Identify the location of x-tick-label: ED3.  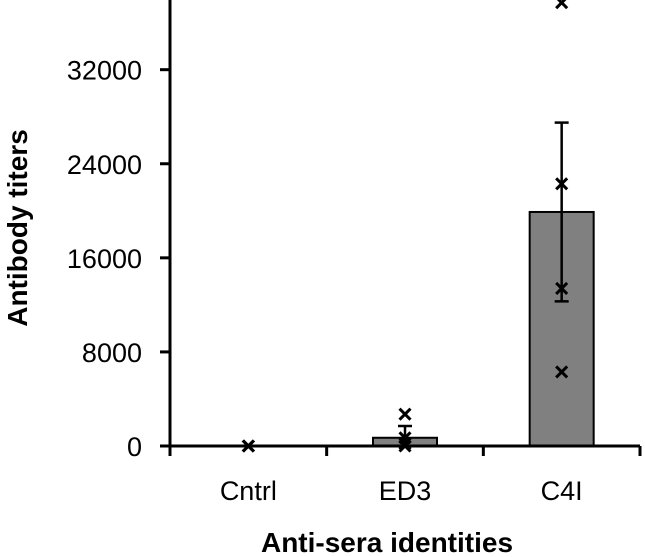
(405, 491).